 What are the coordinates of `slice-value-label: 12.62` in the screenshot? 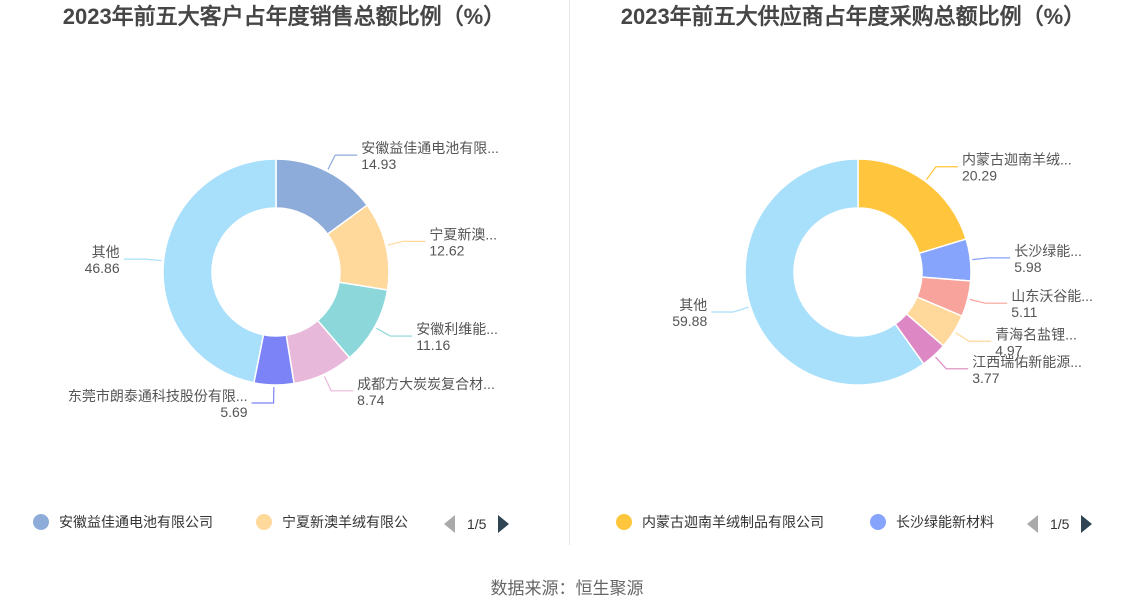 It's located at (446, 250).